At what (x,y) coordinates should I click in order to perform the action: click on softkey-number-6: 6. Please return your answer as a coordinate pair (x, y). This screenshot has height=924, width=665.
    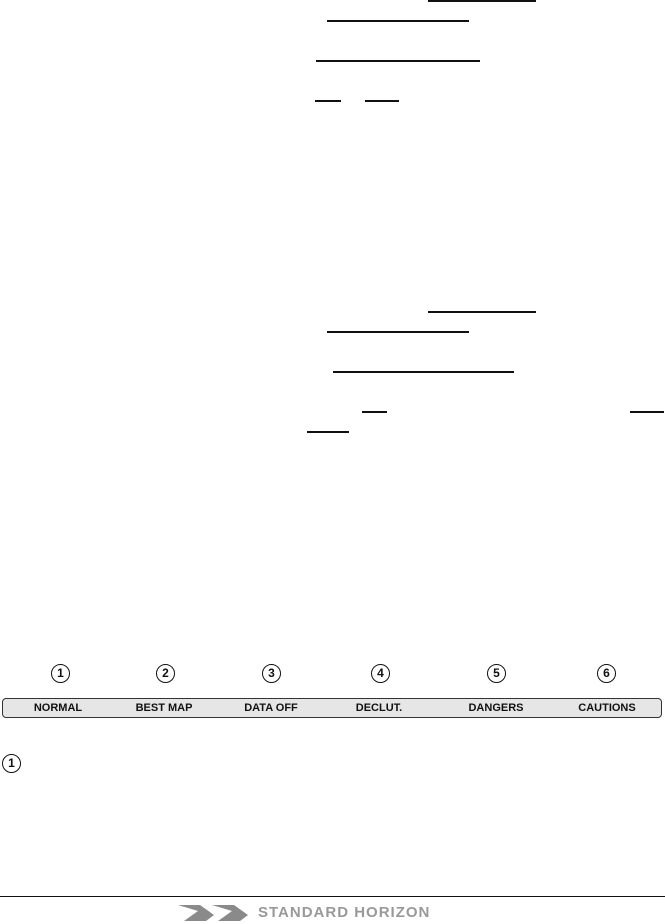
    Looking at the image, I should click on (606, 673).